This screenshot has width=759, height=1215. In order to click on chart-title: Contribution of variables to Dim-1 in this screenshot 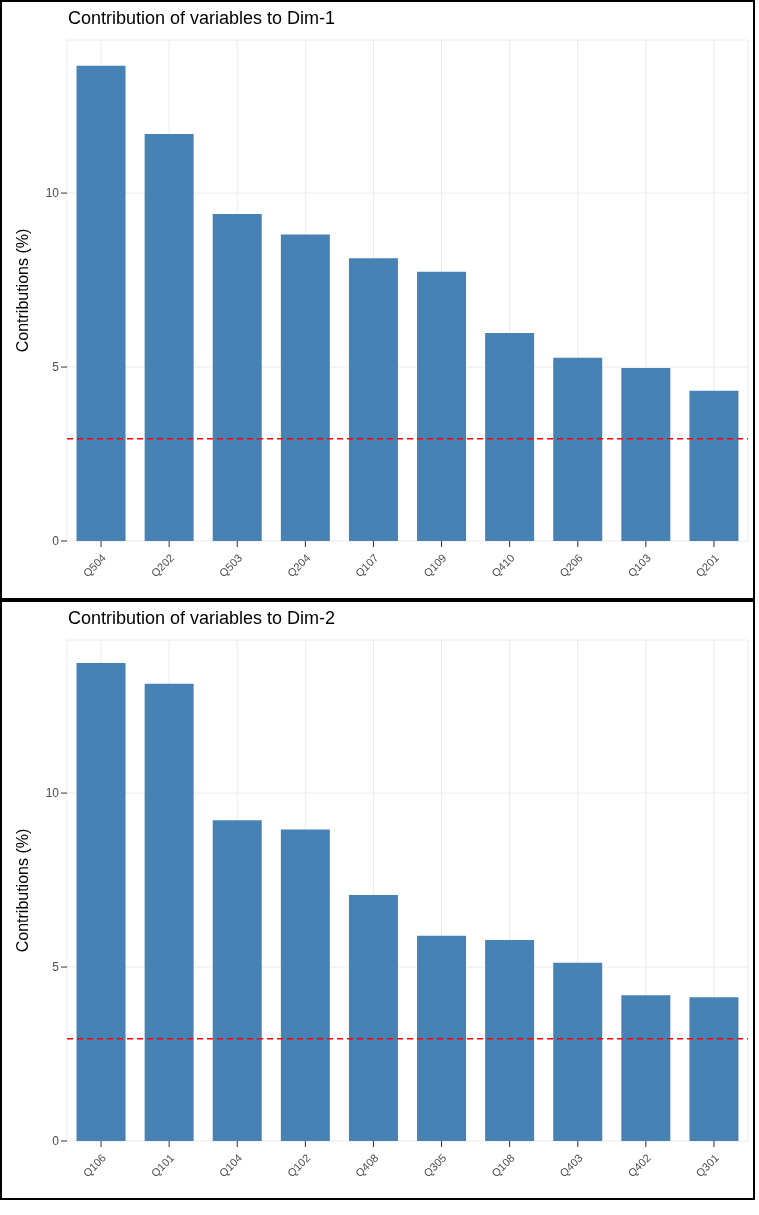, I will do `click(202, 18)`.